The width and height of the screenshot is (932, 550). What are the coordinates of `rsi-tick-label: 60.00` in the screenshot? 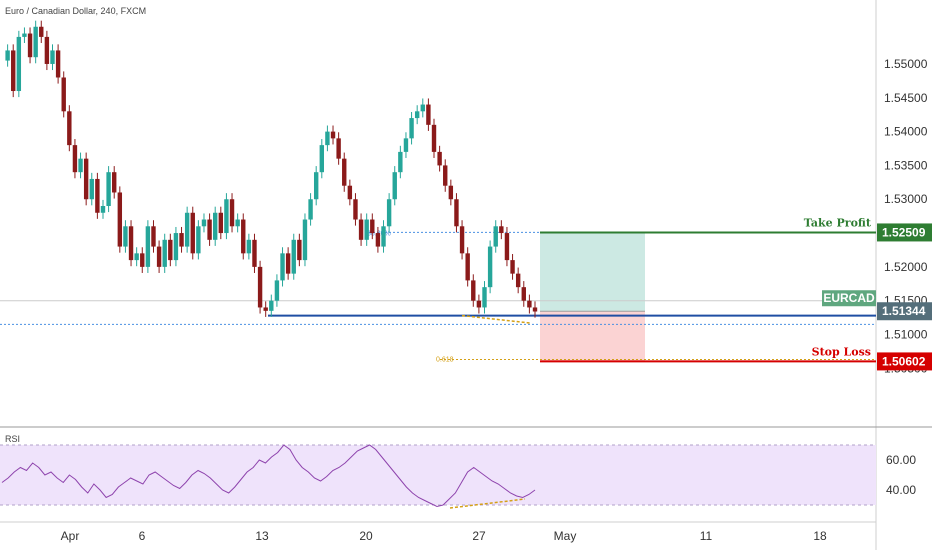 It's located at (901, 460).